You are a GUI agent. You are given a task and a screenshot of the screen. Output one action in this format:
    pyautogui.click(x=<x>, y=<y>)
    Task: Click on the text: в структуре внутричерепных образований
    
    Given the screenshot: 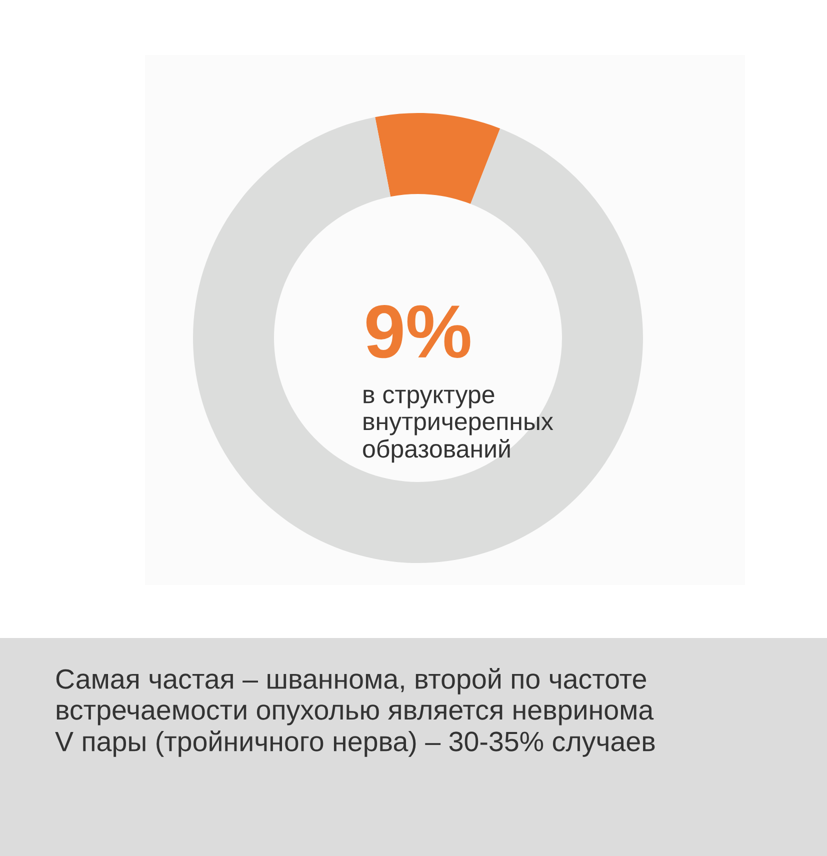 What is the action you would take?
    pyautogui.click(x=458, y=426)
    